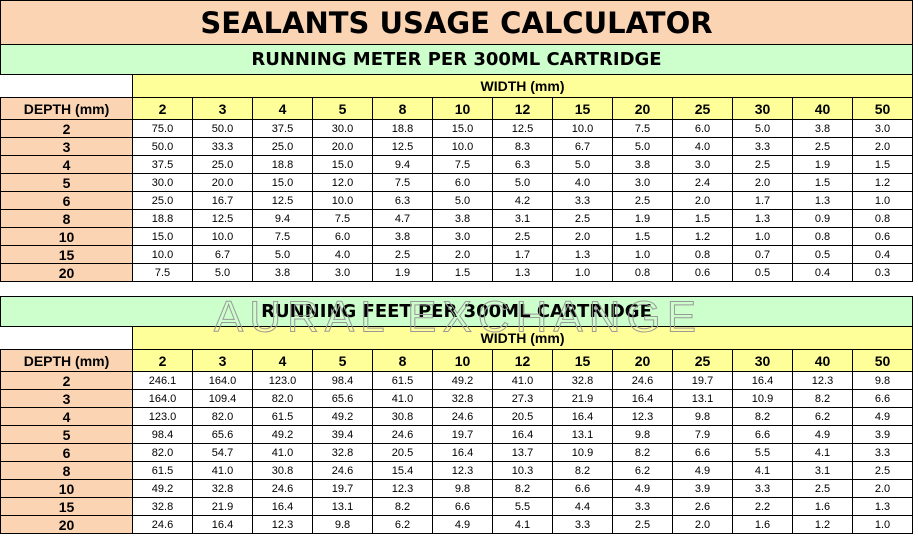  What do you see at coordinates (456, 59) in the screenshot?
I see `table-title: RUNNING METER PER 300ML CARTRIDGE` at bounding box center [456, 59].